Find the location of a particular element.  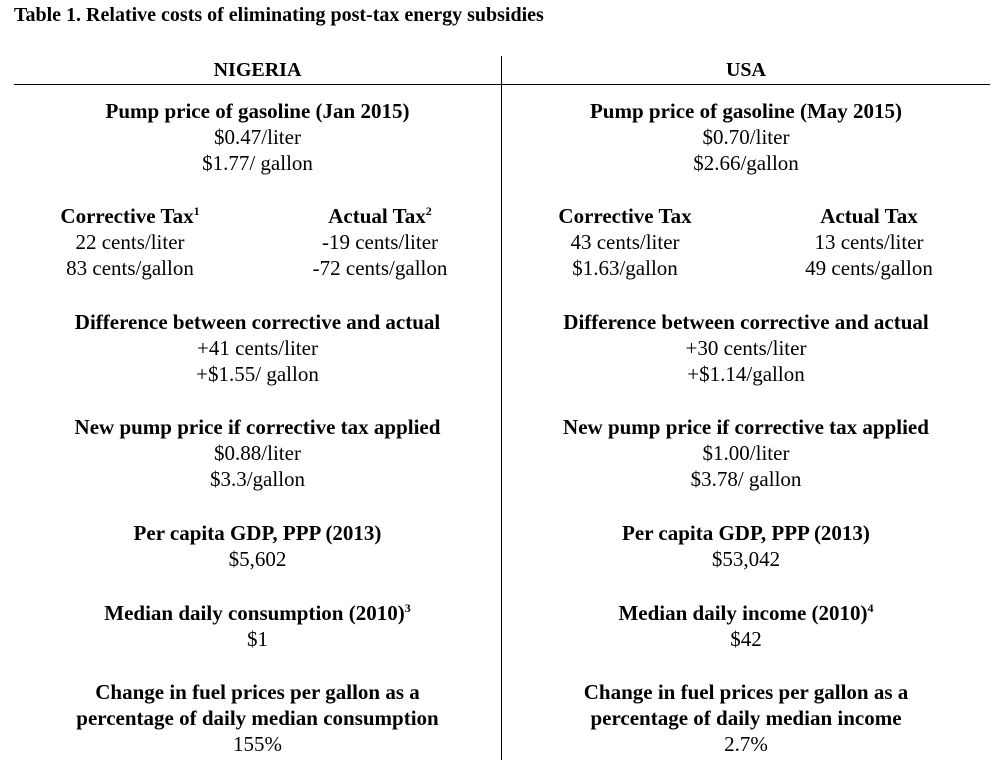

actual-tax-gallon: -72 cents/gallon is located at coordinates (380, 268).